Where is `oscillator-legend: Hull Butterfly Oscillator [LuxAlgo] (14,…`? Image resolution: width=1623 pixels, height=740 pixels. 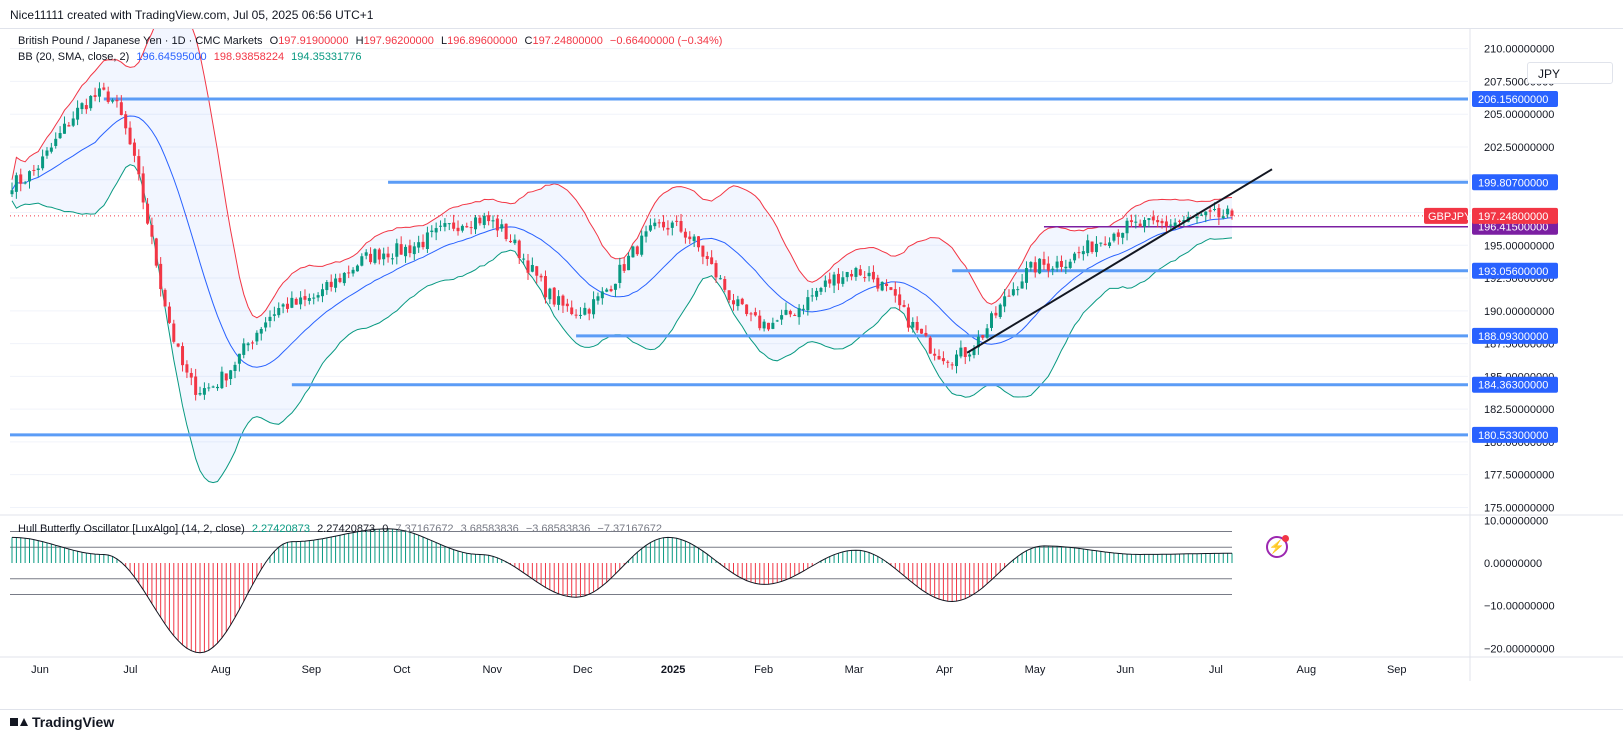
oscillator-legend: Hull Butterfly Oscillator [LuxAlgo] (14,… is located at coordinates (342, 529).